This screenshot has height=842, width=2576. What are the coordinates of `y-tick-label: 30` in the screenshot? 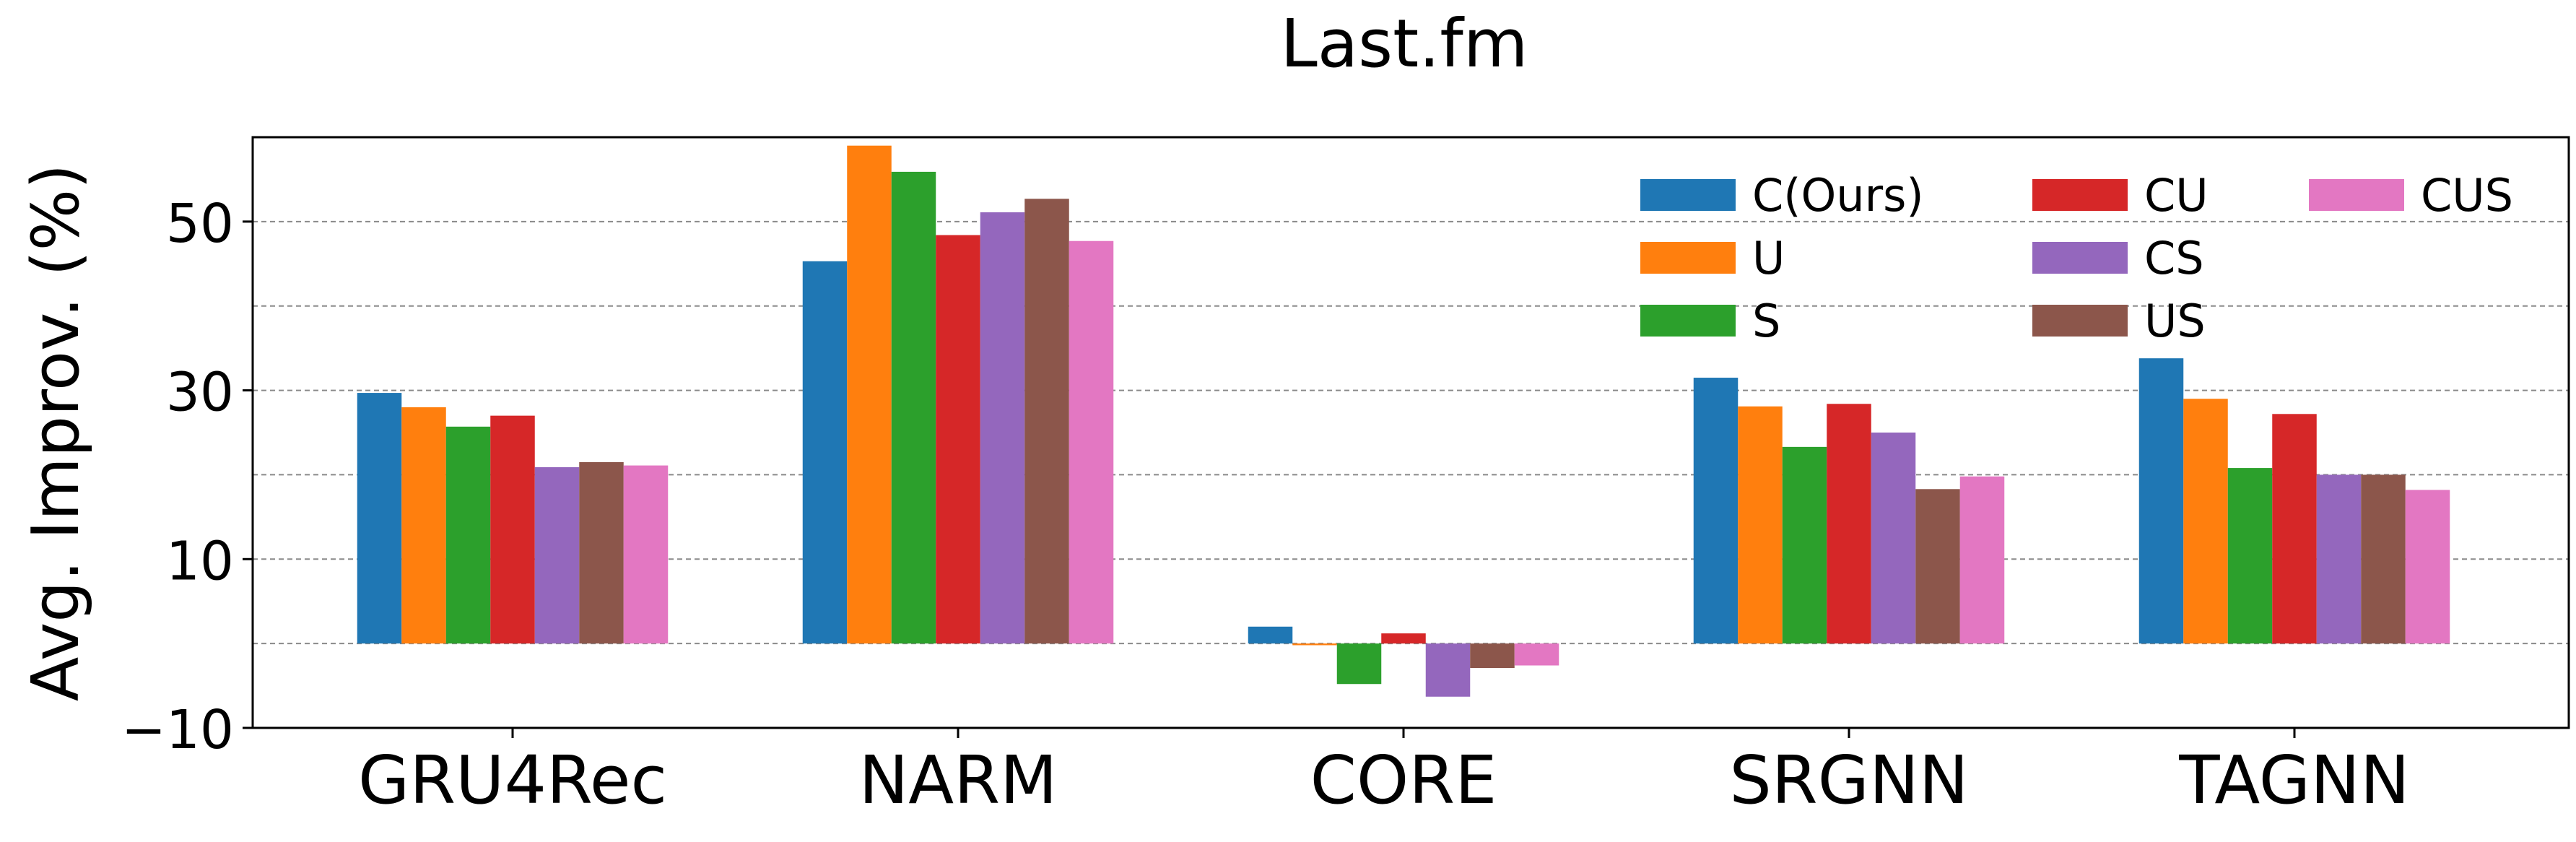 It's located at (200, 393).